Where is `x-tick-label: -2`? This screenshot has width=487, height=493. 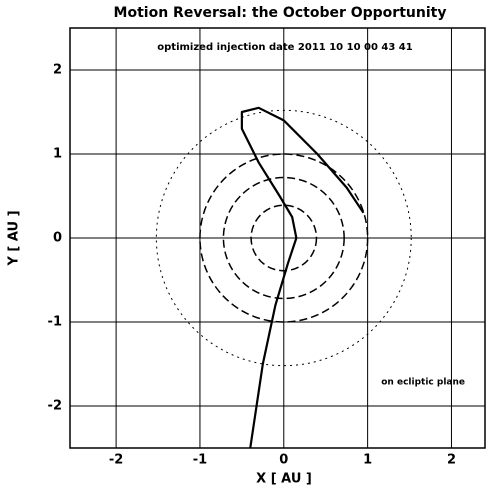
x-tick-label: -2 is located at coordinates (116, 460).